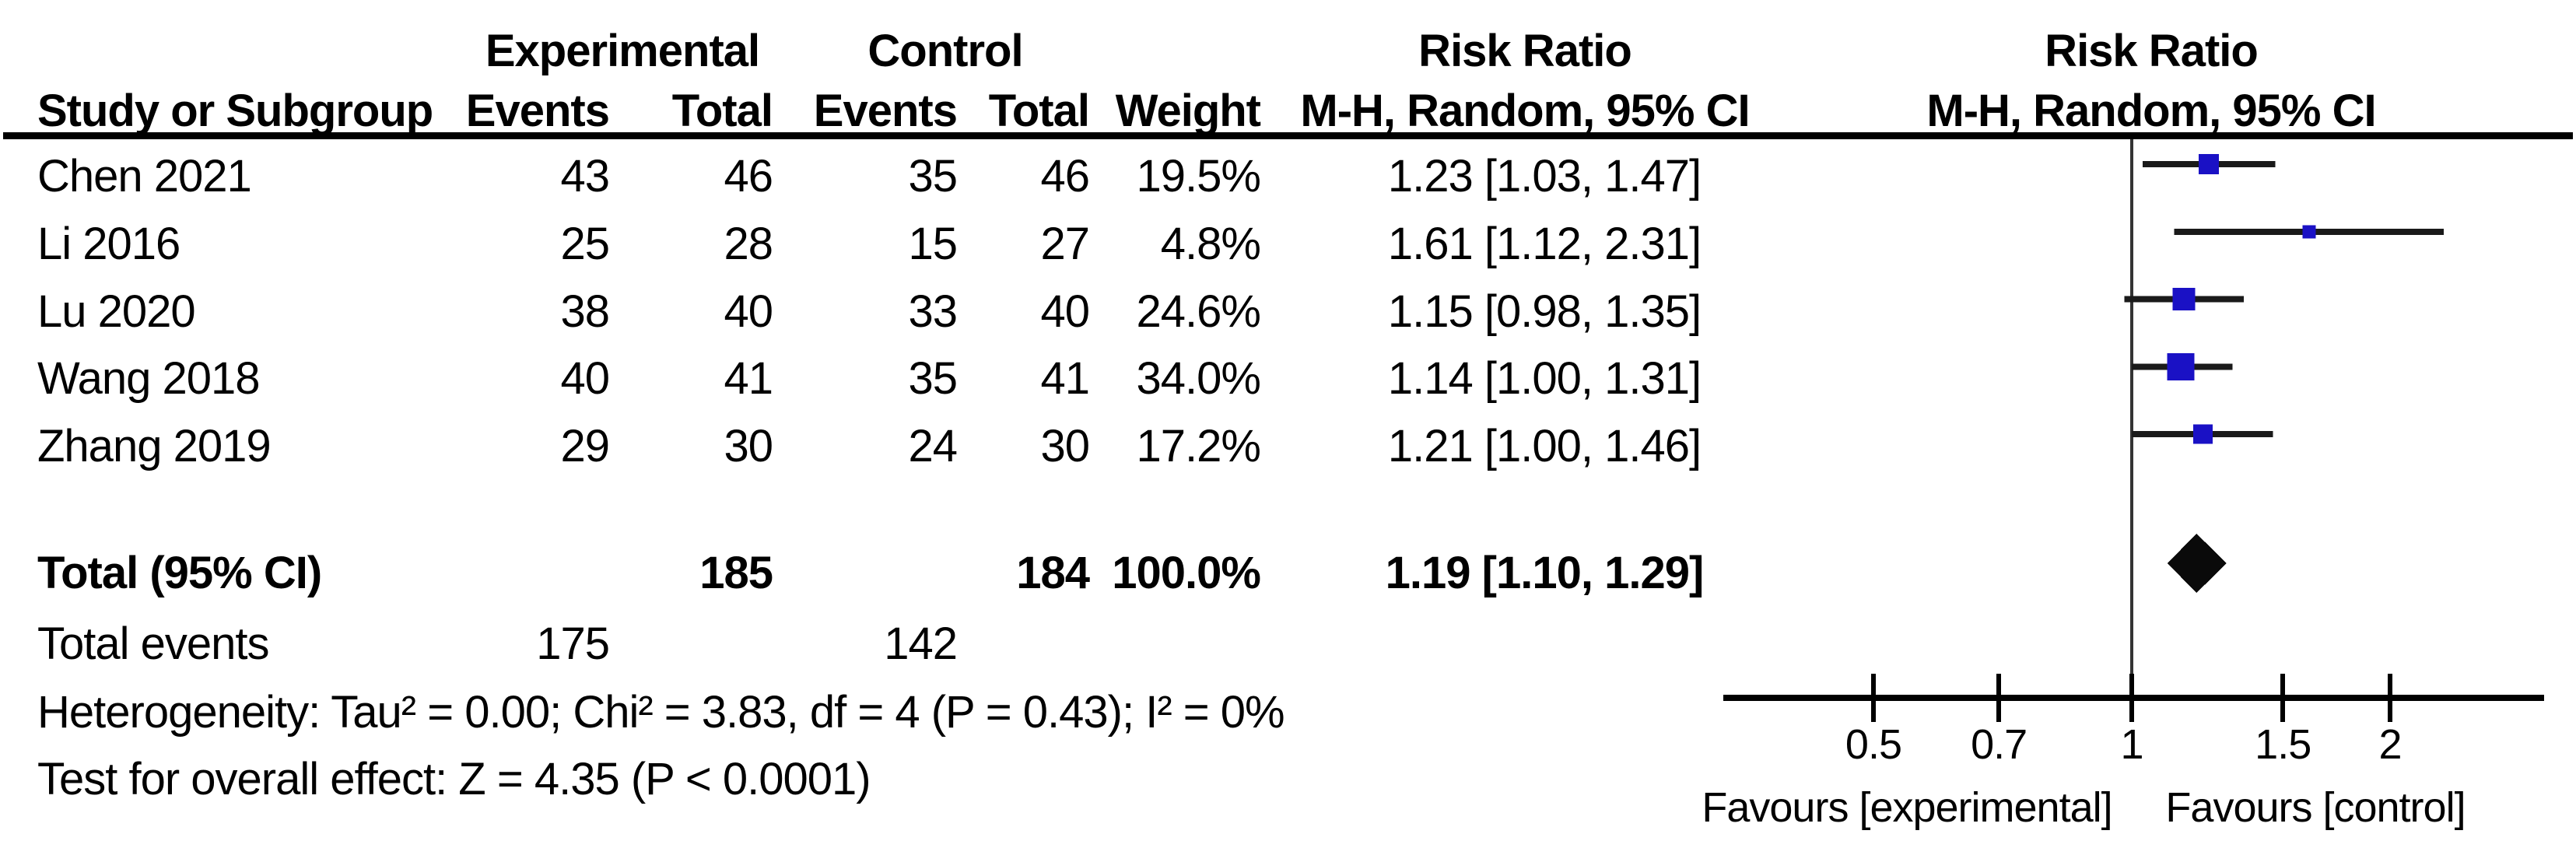 The height and width of the screenshot is (848, 2576). Describe the element at coordinates (1065, 311) in the screenshot. I see `ctrl-total-value: 40` at that location.